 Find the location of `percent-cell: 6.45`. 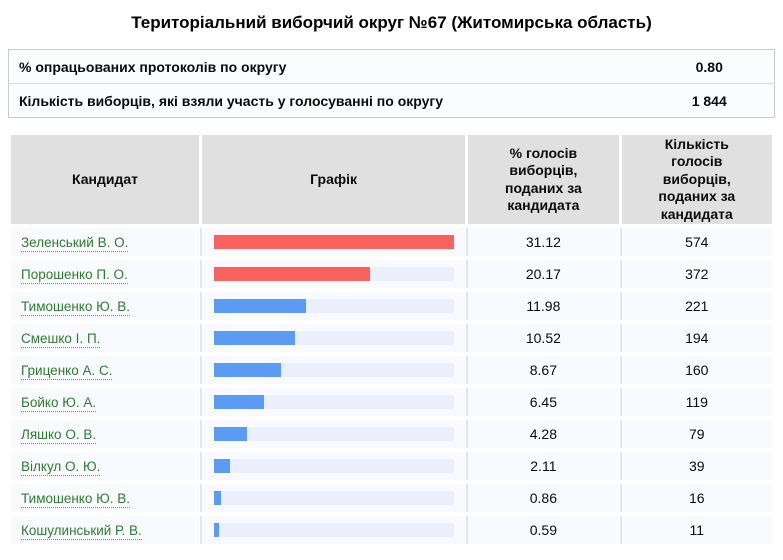

percent-cell: 6.45 is located at coordinates (543, 402).